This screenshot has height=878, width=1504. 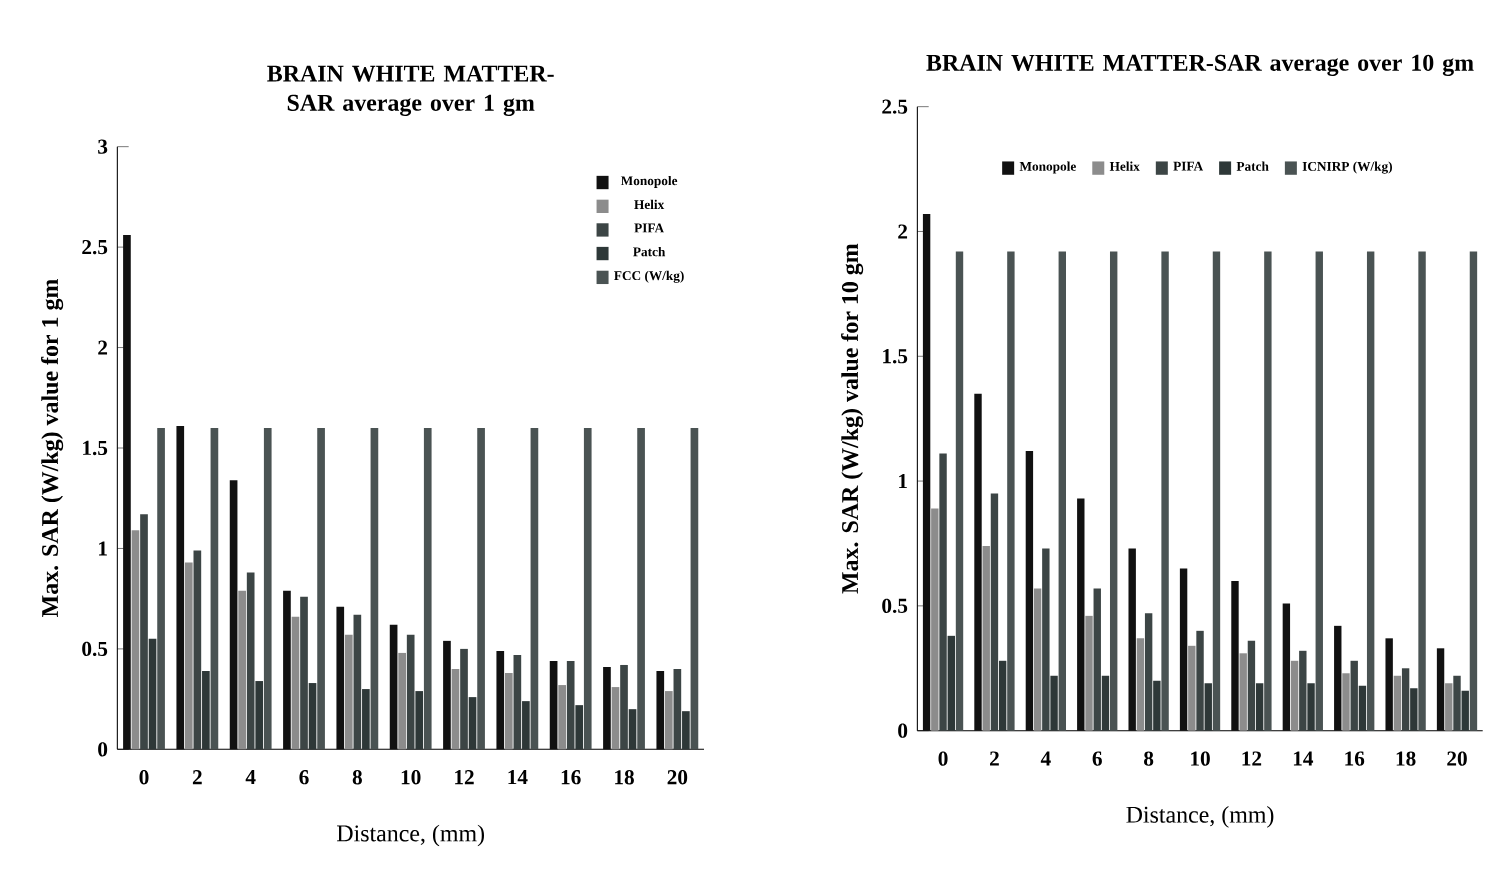 I want to click on y-tick-label: 3, so click(x=103, y=147).